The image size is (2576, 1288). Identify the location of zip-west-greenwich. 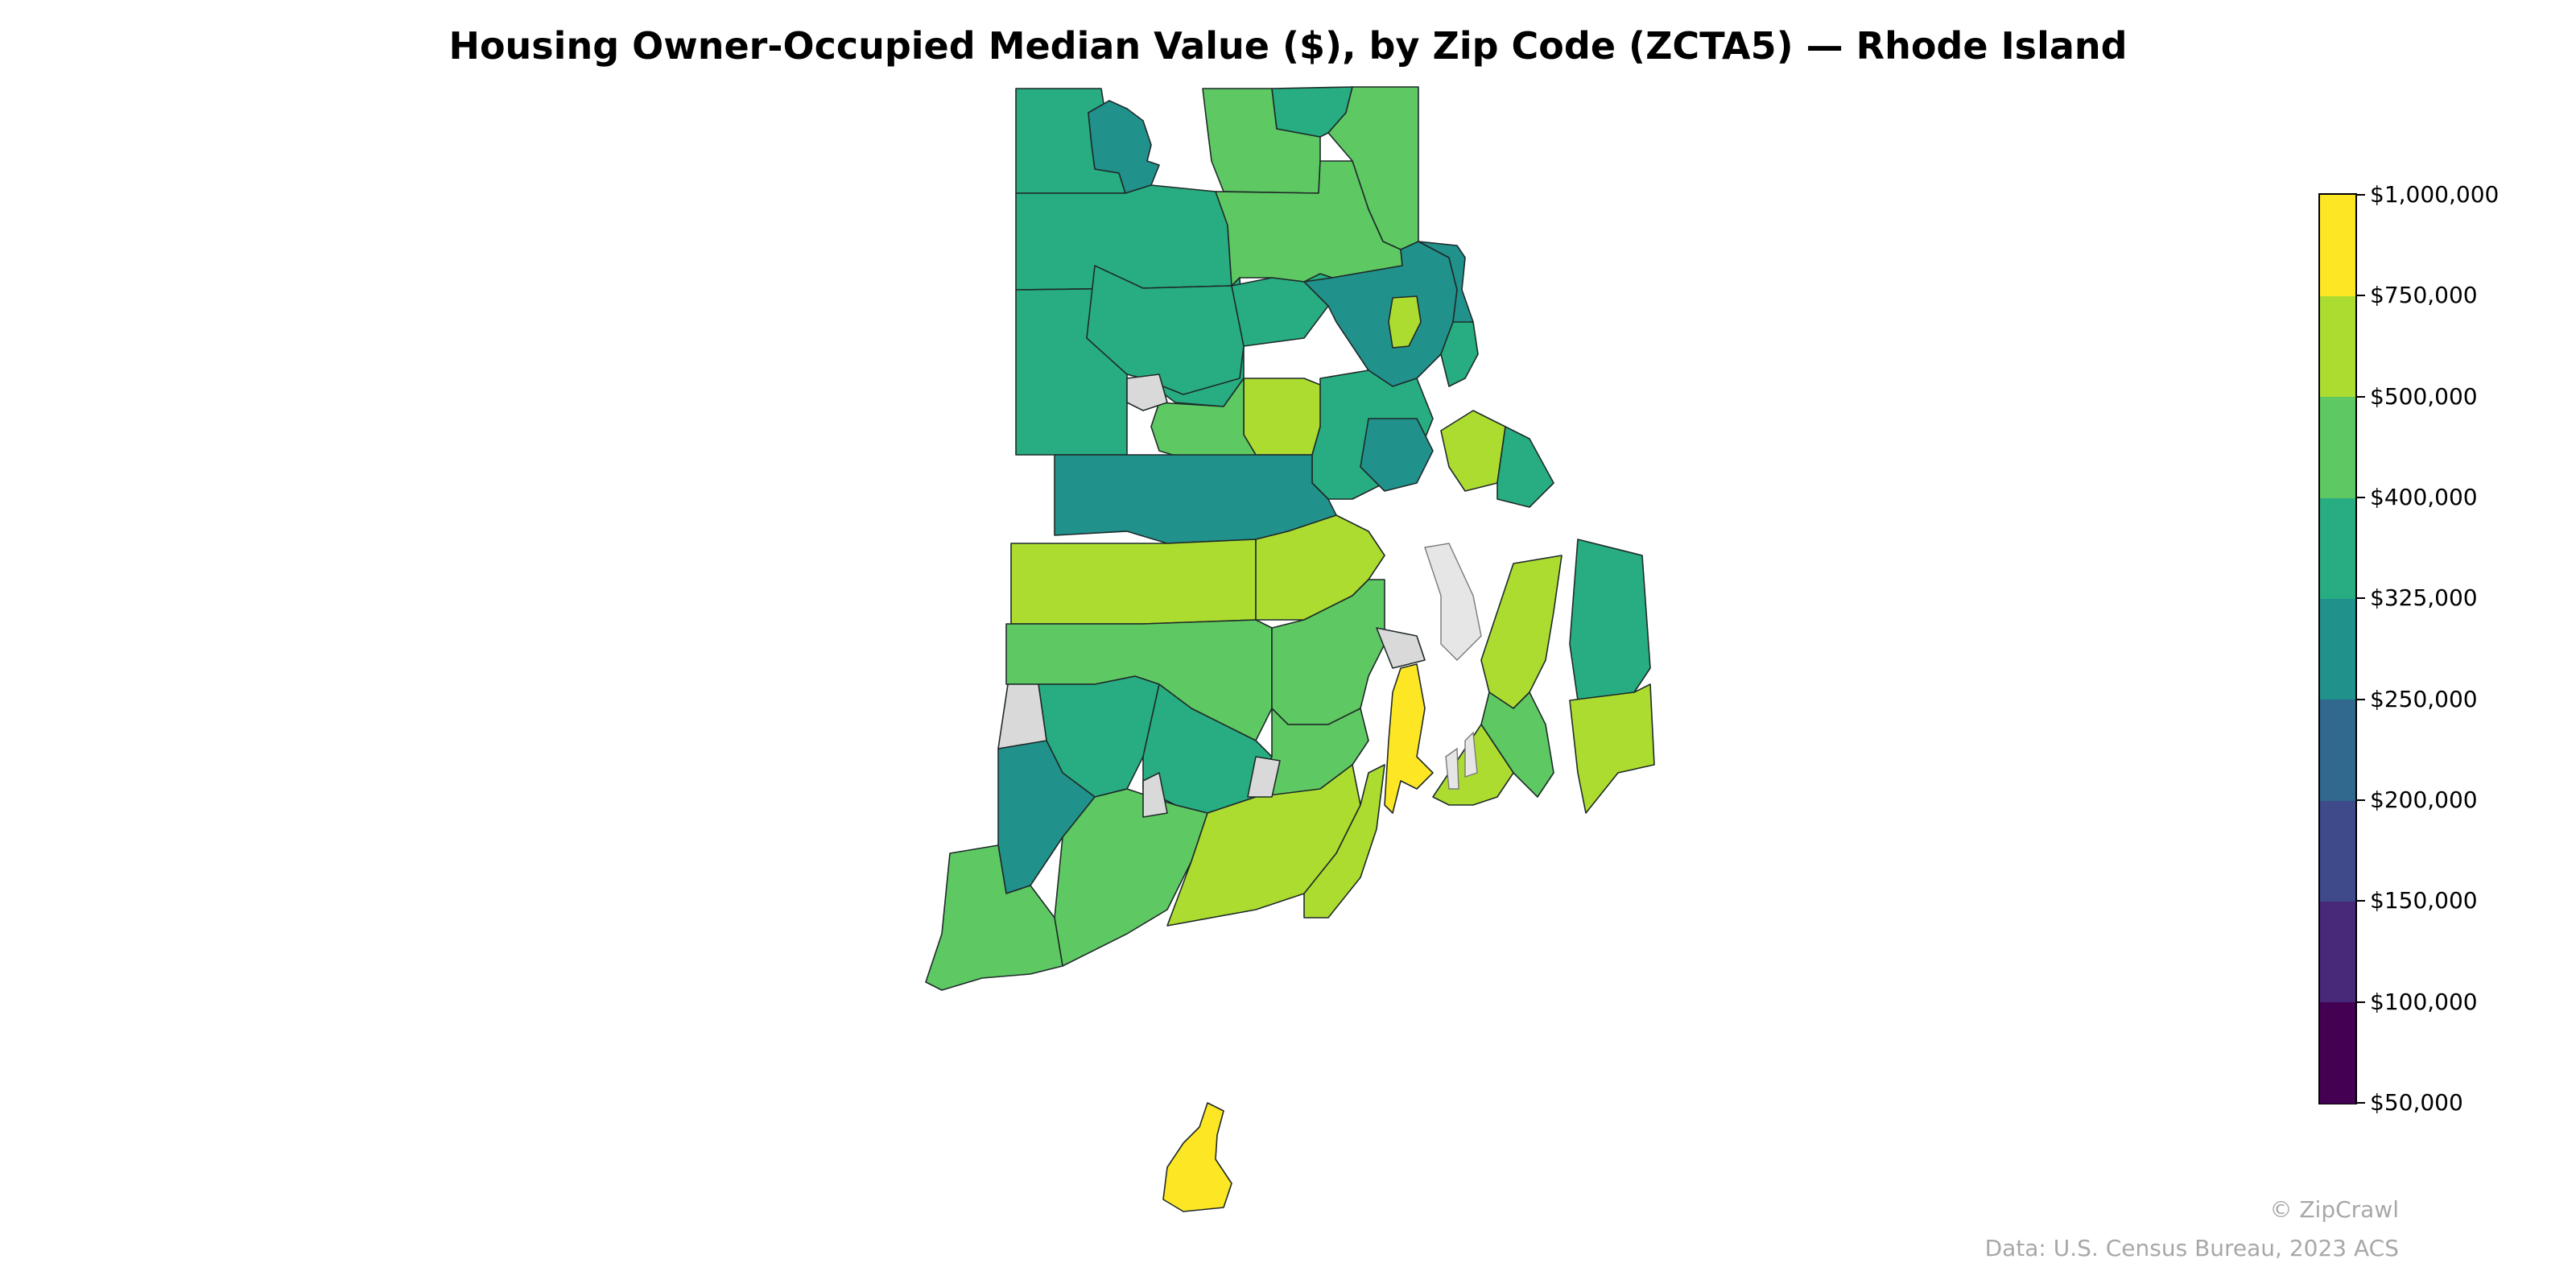
(1133, 582).